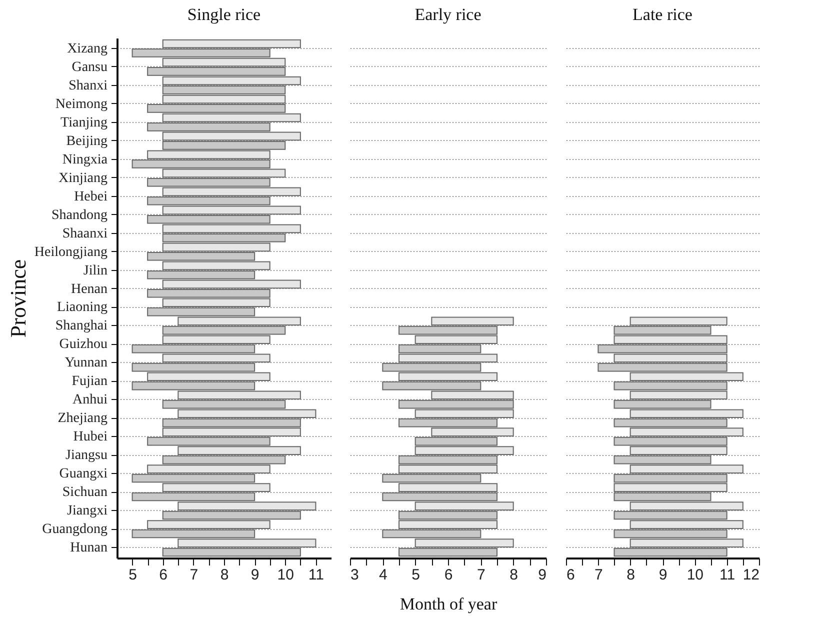 The image size is (825, 641). Describe the element at coordinates (448, 14) in the screenshot. I see `chart-title: Early rice` at that location.